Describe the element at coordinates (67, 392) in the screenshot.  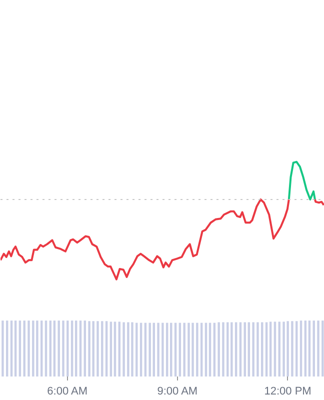
I see `x-tick-label: 6:00 AM` at that location.